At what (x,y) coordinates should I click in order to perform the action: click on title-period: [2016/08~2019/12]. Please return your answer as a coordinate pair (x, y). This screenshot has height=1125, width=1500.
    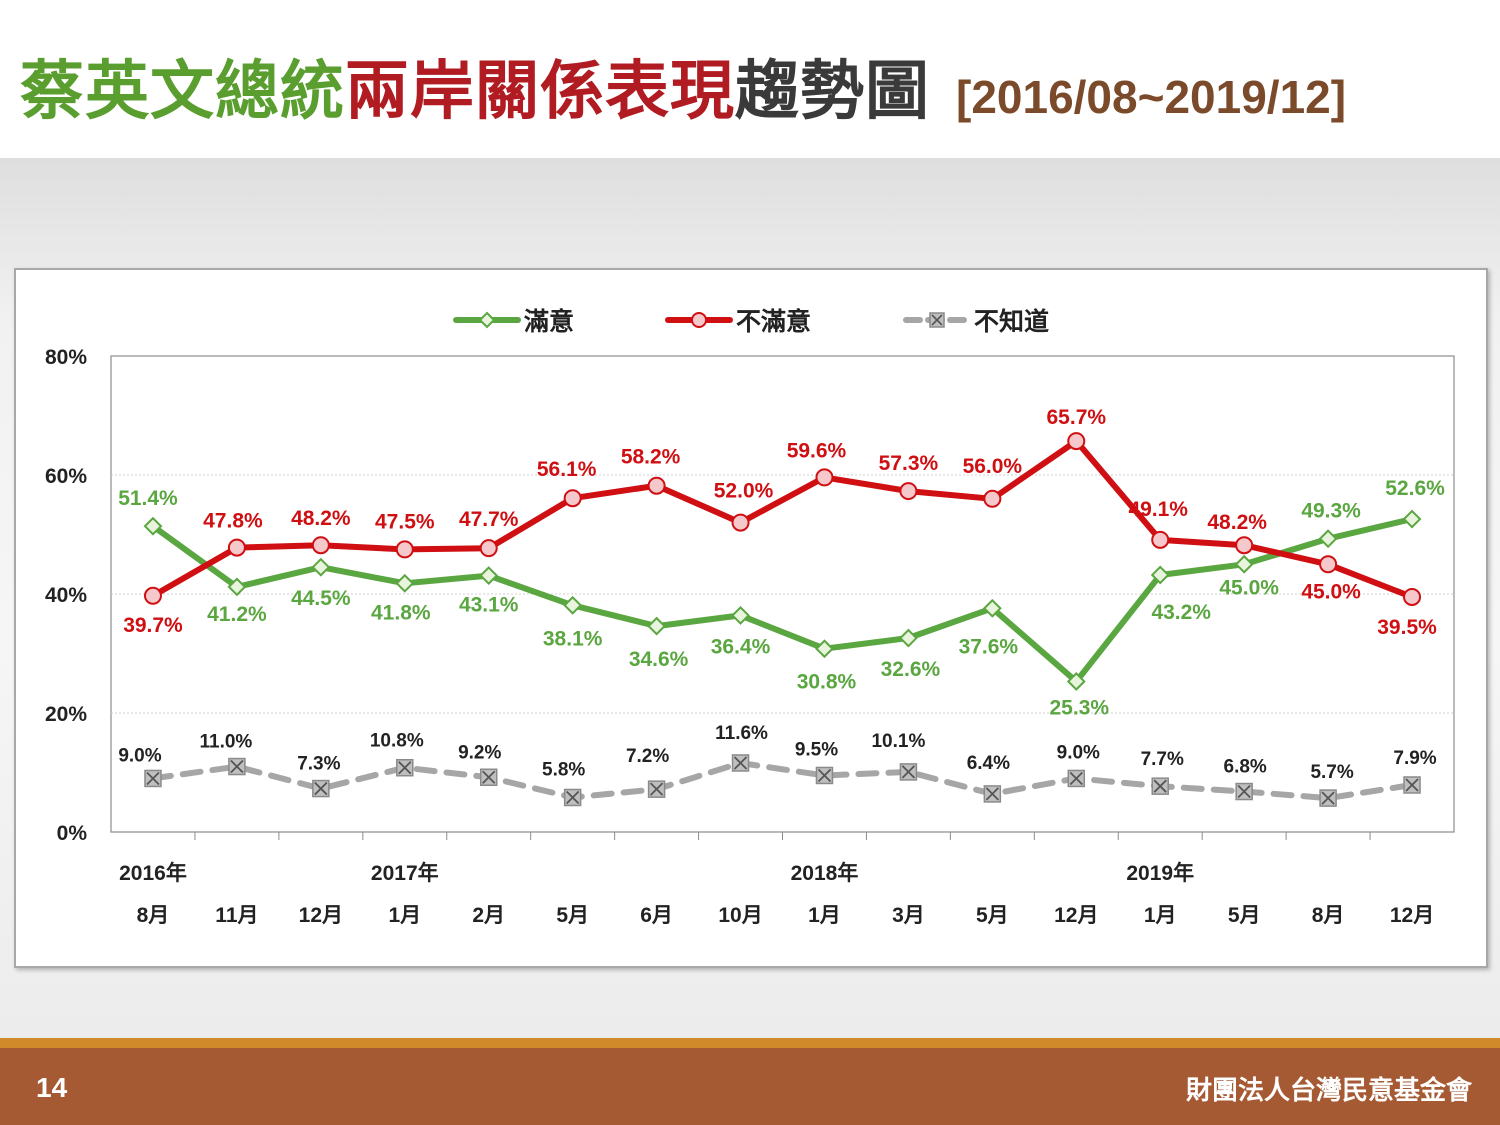
    Looking at the image, I should click on (1151, 97).